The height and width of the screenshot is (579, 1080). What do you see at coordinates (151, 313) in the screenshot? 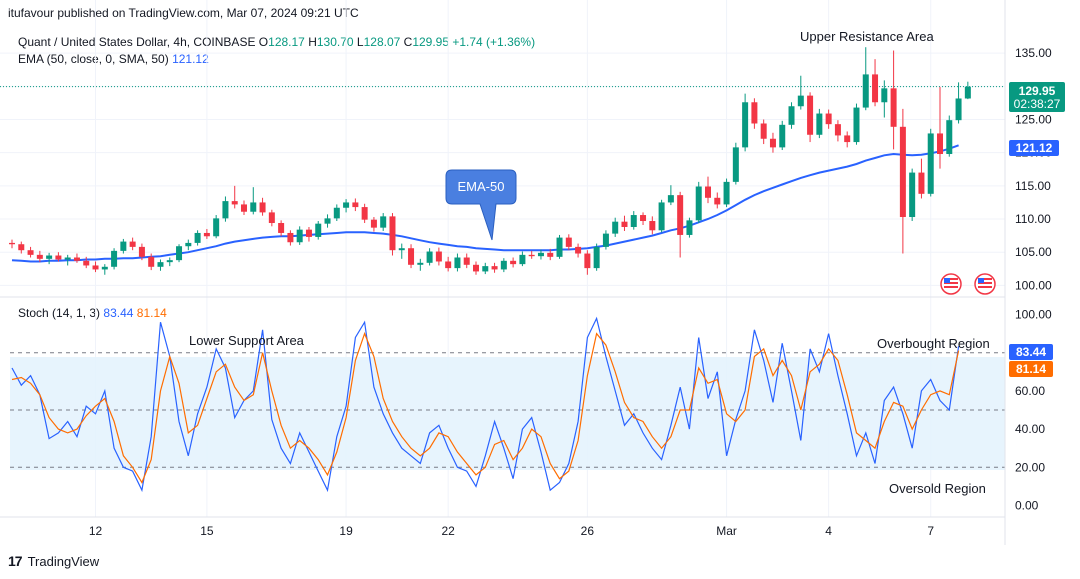
I see `stoch-d-value: 81.14` at bounding box center [151, 313].